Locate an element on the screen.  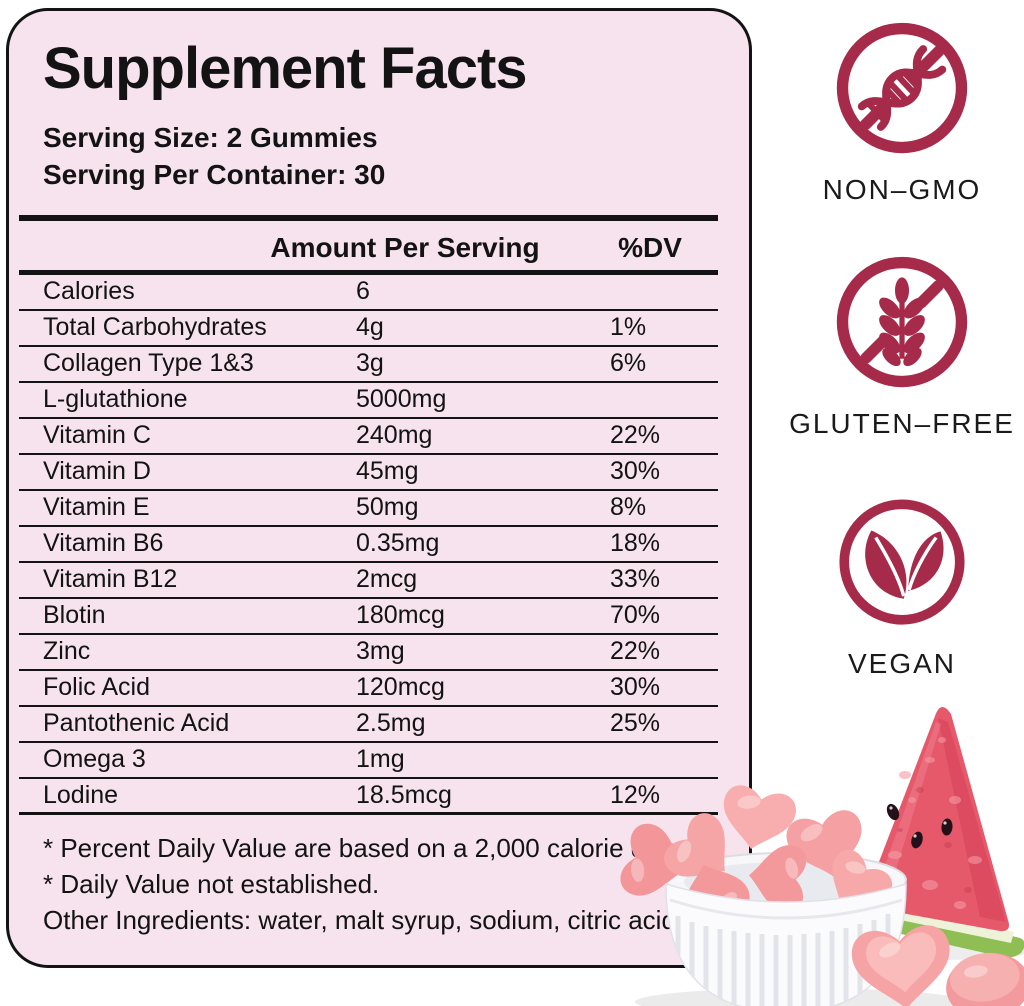
table-row: Vitamin B6 0.35mg 18% is located at coordinates (368, 545).